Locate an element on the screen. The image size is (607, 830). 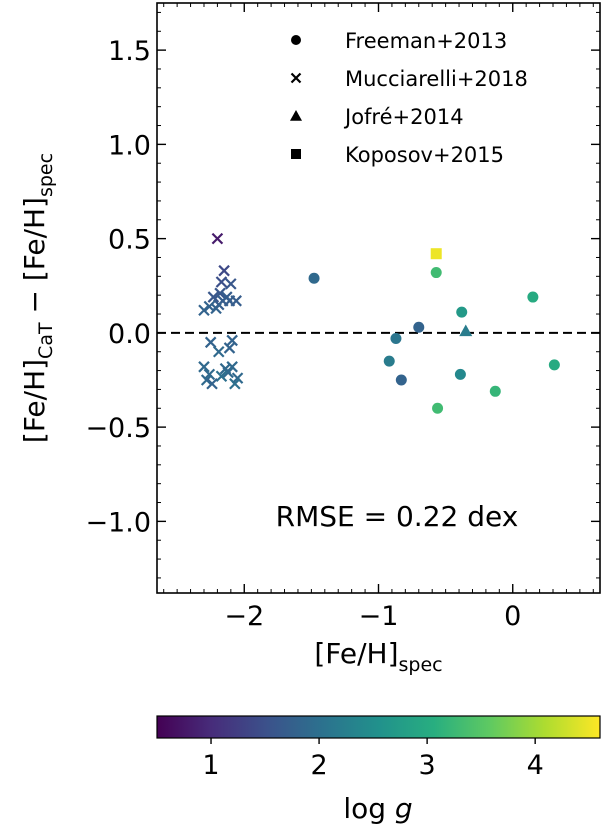
legend-label: Mucciarelli+2018 is located at coordinates (436, 79).